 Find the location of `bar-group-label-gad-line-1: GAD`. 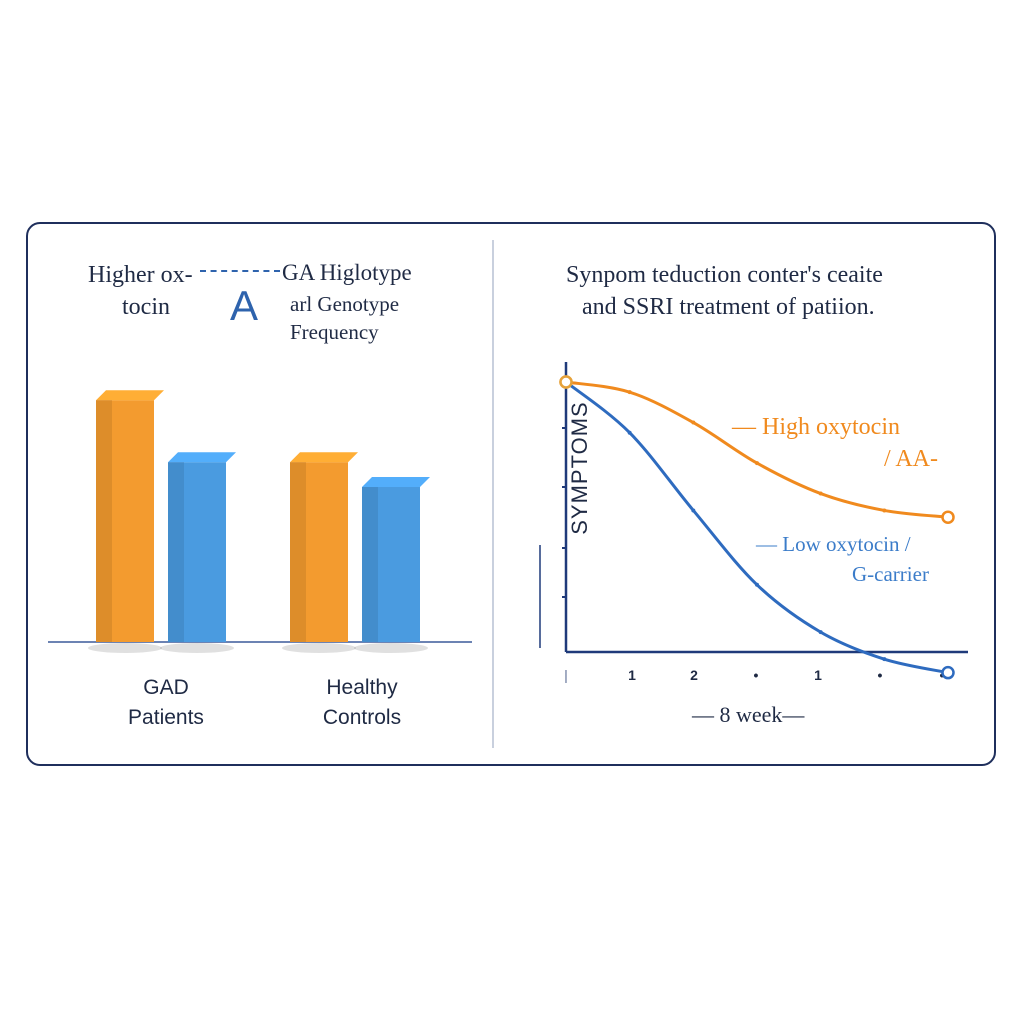

bar-group-label-gad-line-1: GAD is located at coordinates (166, 687).